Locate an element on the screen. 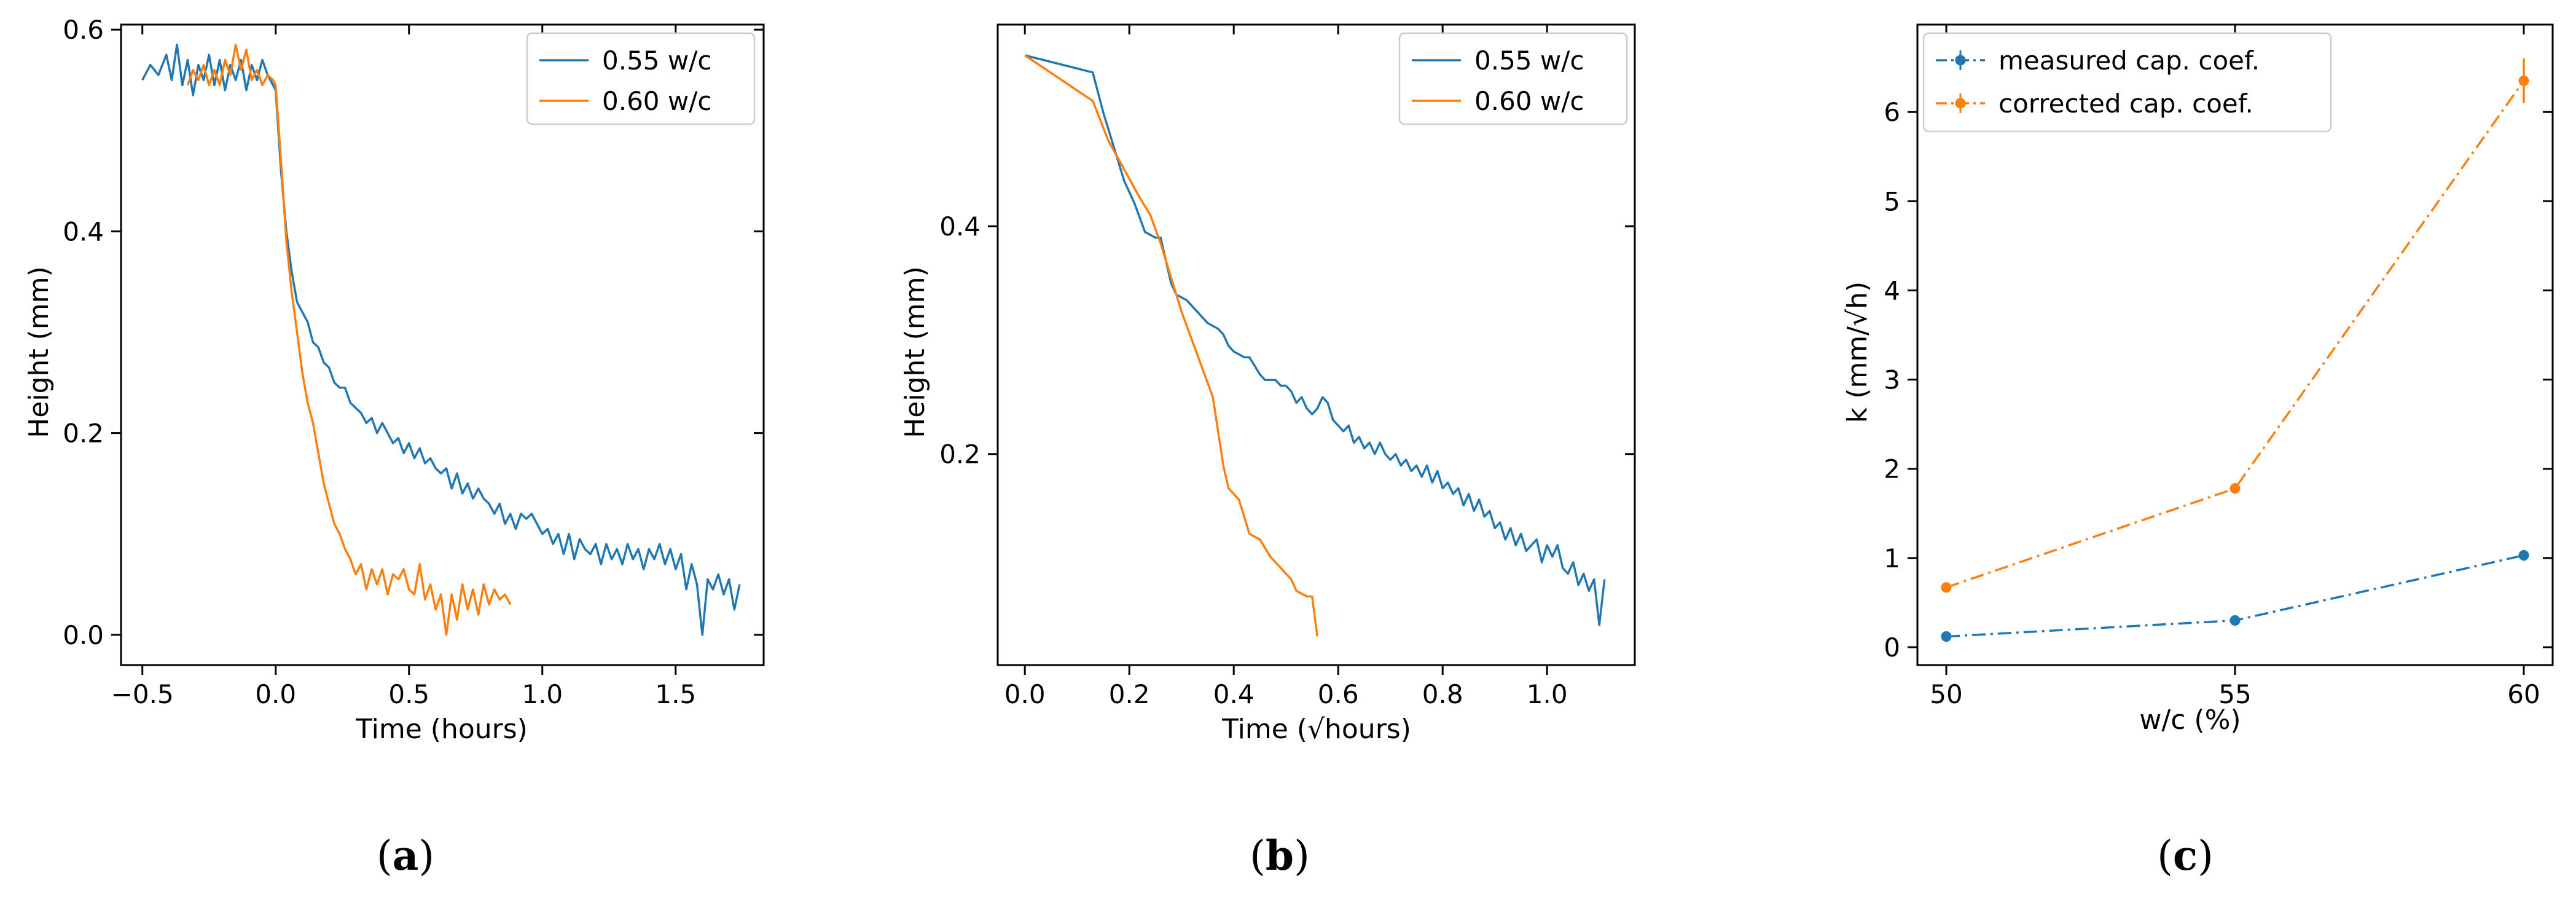 The width and height of the screenshot is (2576, 906). panel-c-data is located at coordinates (2235, 350).